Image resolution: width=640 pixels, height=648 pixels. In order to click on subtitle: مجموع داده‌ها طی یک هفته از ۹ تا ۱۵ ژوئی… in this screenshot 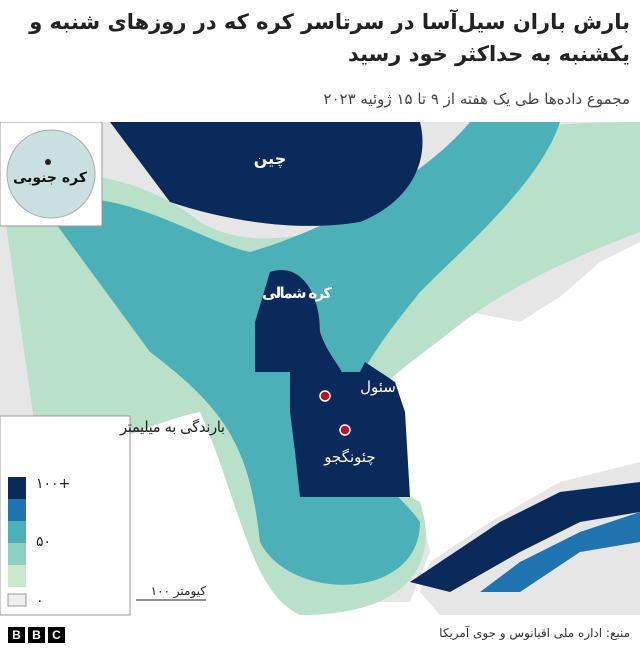, I will do `click(476, 99)`.